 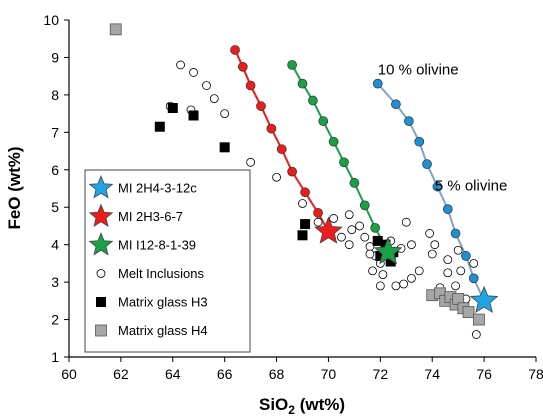 What do you see at coordinates (55, 207) in the screenshot?
I see `y-tick-label: 5` at bounding box center [55, 207].